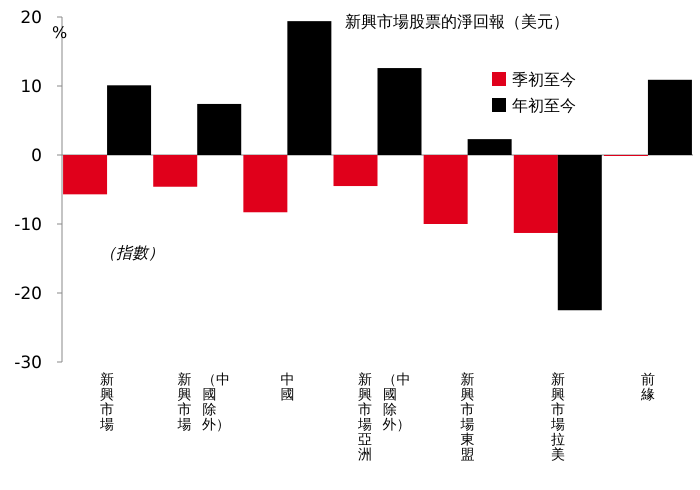  What do you see at coordinates (132, 252) in the screenshot?
I see `annotation: （指數）` at bounding box center [132, 252].